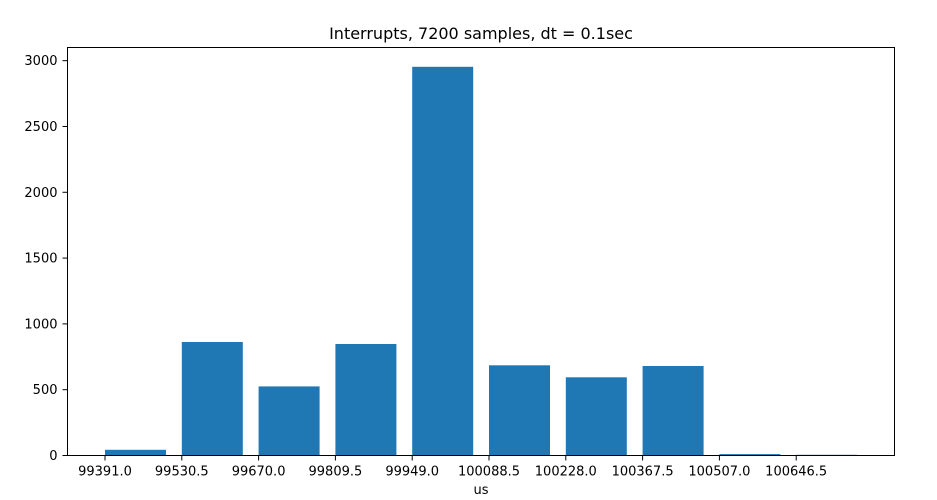 This screenshot has height=500, width=937. Describe the element at coordinates (719, 472) in the screenshot. I see `x-tick-label-8: 100507.0` at that location.